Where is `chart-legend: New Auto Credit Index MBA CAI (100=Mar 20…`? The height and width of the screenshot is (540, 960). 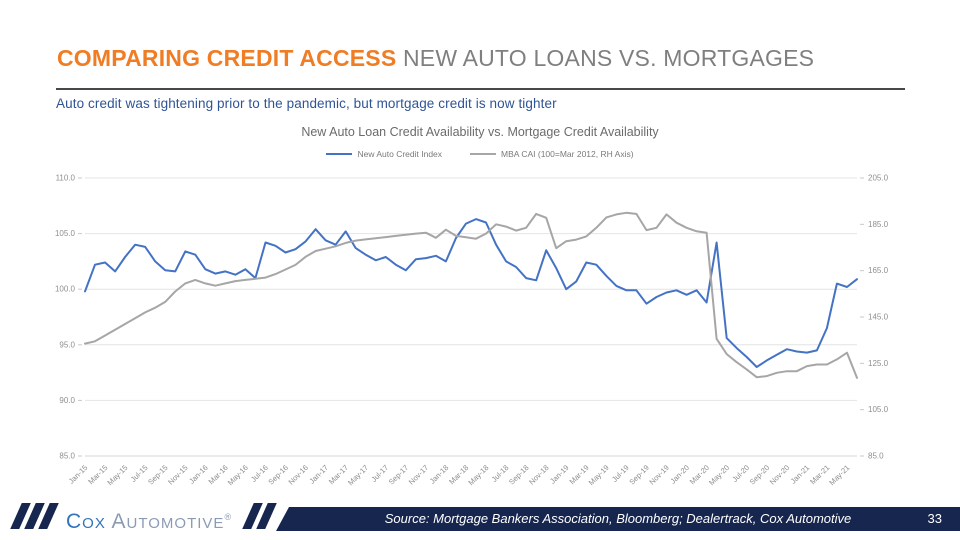
chart-legend: New Auto Credit Index MBA CAI (100=Mar 20… is located at coordinates (480, 154).